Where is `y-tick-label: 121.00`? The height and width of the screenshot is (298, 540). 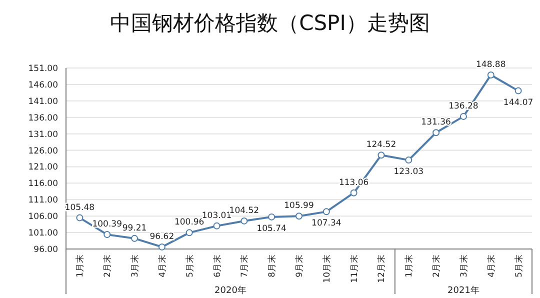 y-tick-label: 121.00 is located at coordinates (43, 167).